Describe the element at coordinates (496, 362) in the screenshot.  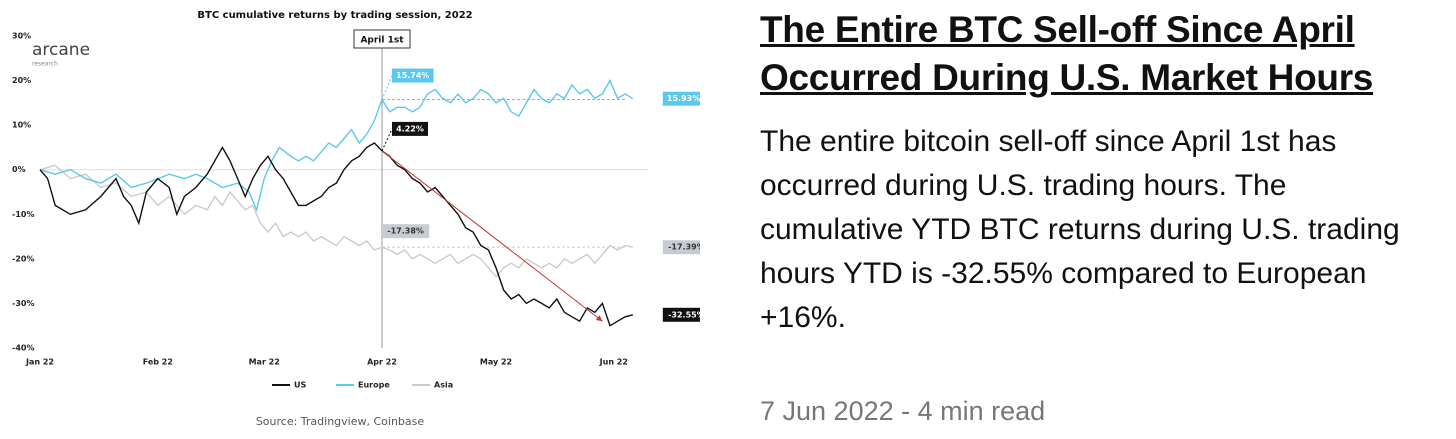
I see `x-tick-label: May 22` at that location.